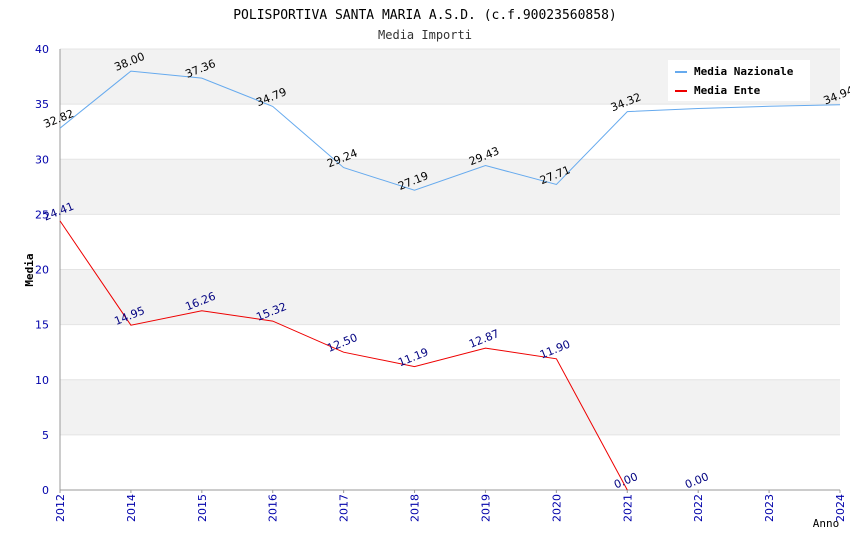 The width and height of the screenshot is (850, 550). What do you see at coordinates (769, 508) in the screenshot?
I see `x-tick-label: 2023` at bounding box center [769, 508].